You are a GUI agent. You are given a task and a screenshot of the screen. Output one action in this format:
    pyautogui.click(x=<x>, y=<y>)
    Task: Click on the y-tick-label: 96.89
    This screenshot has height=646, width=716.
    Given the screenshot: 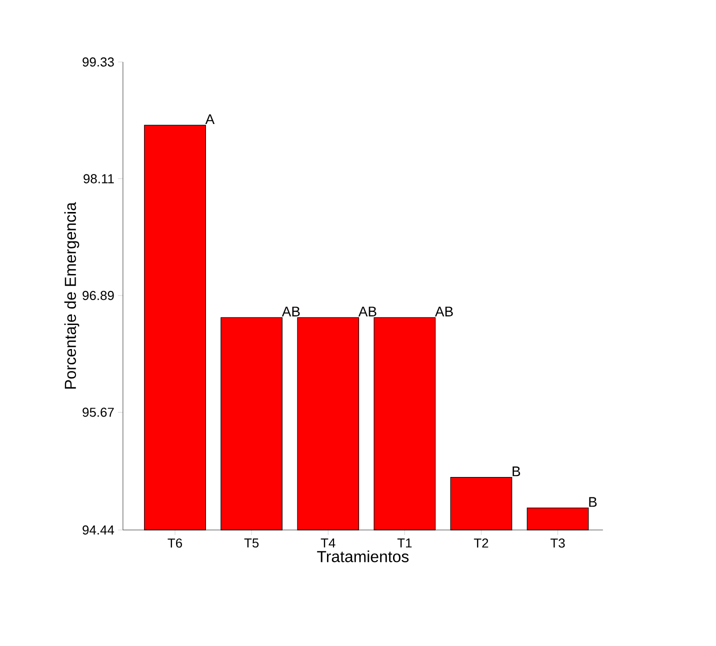 What is the action you would take?
    pyautogui.click(x=98, y=295)
    